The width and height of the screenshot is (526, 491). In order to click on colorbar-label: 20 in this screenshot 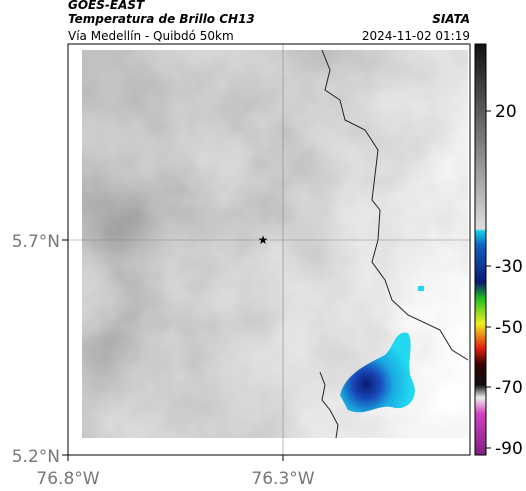, I will do `click(506, 112)`.